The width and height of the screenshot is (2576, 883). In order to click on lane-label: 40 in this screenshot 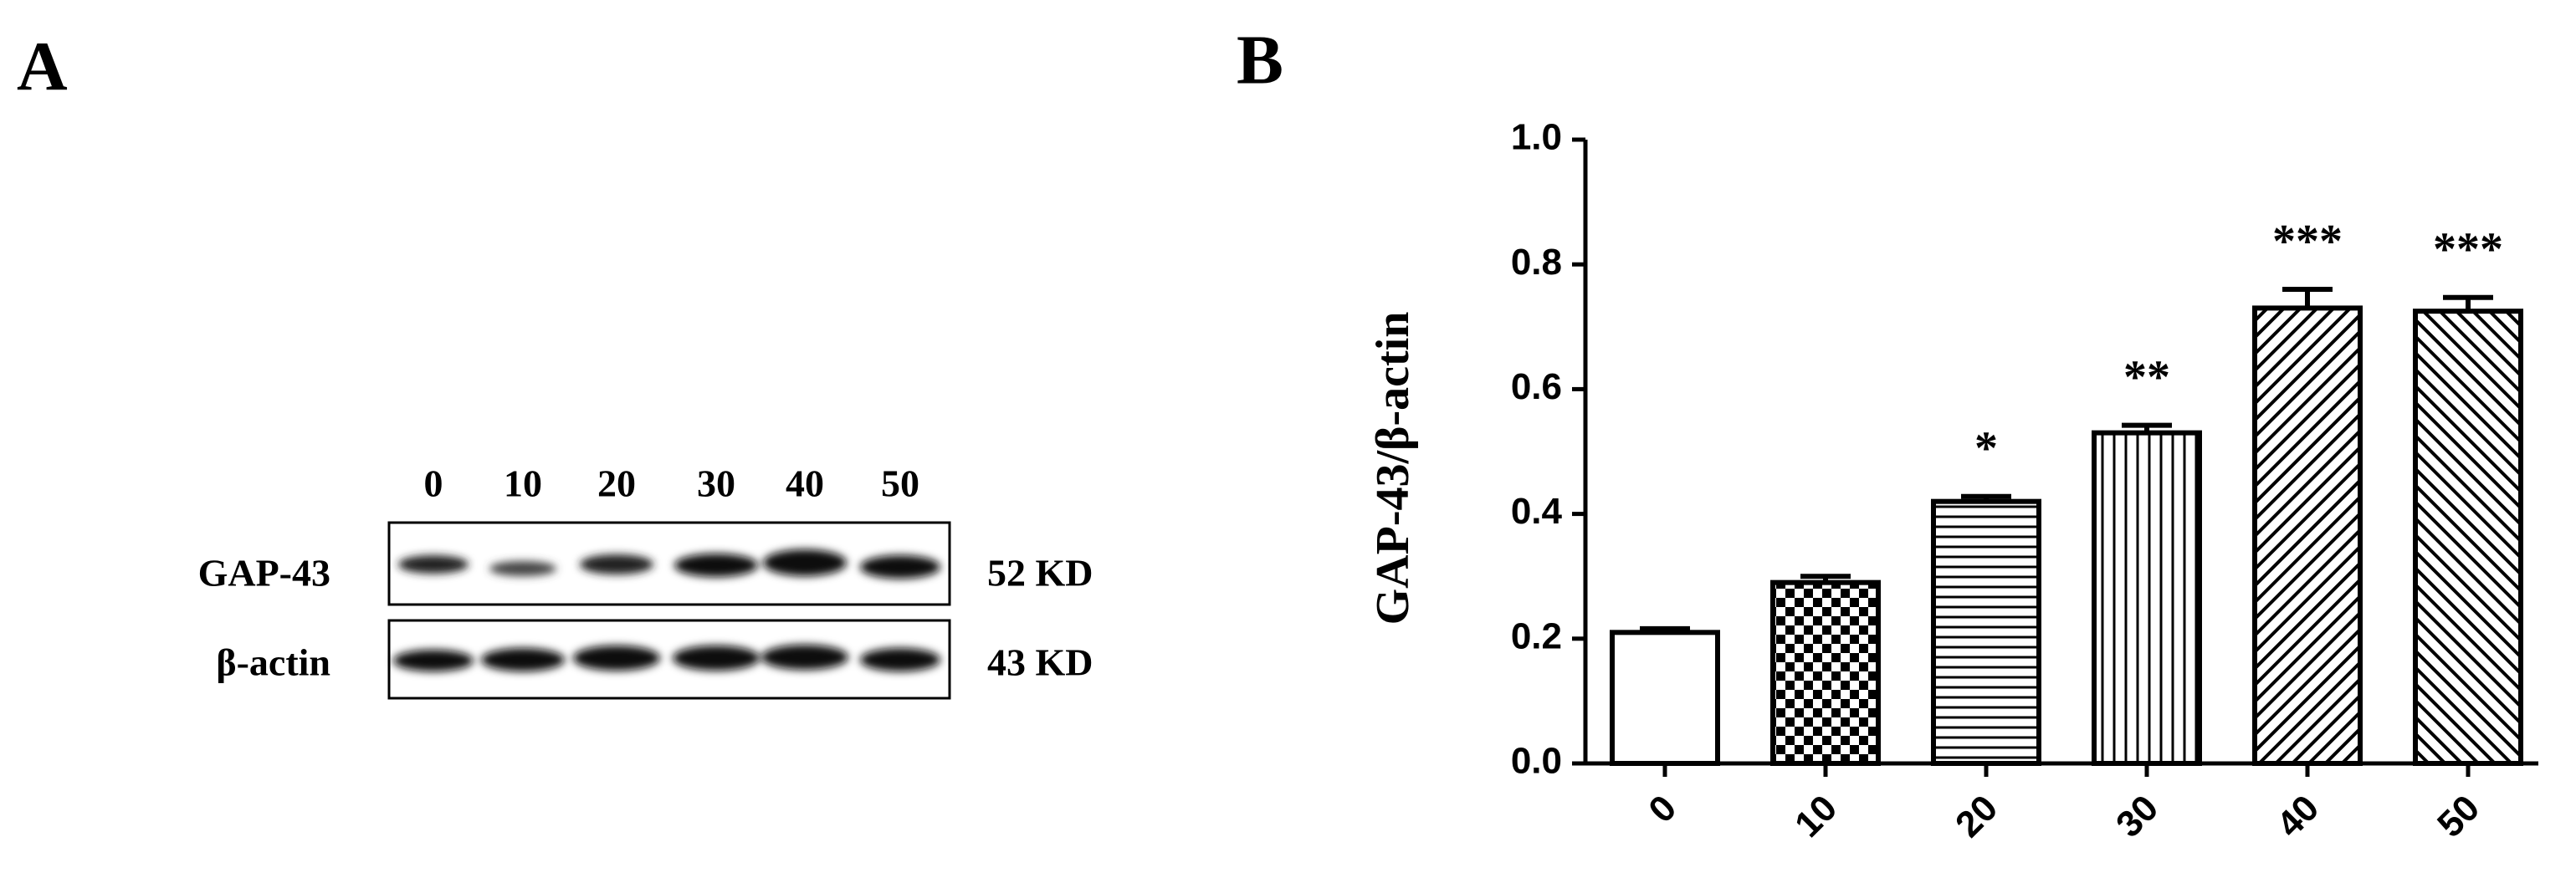, I will do `click(805, 484)`.